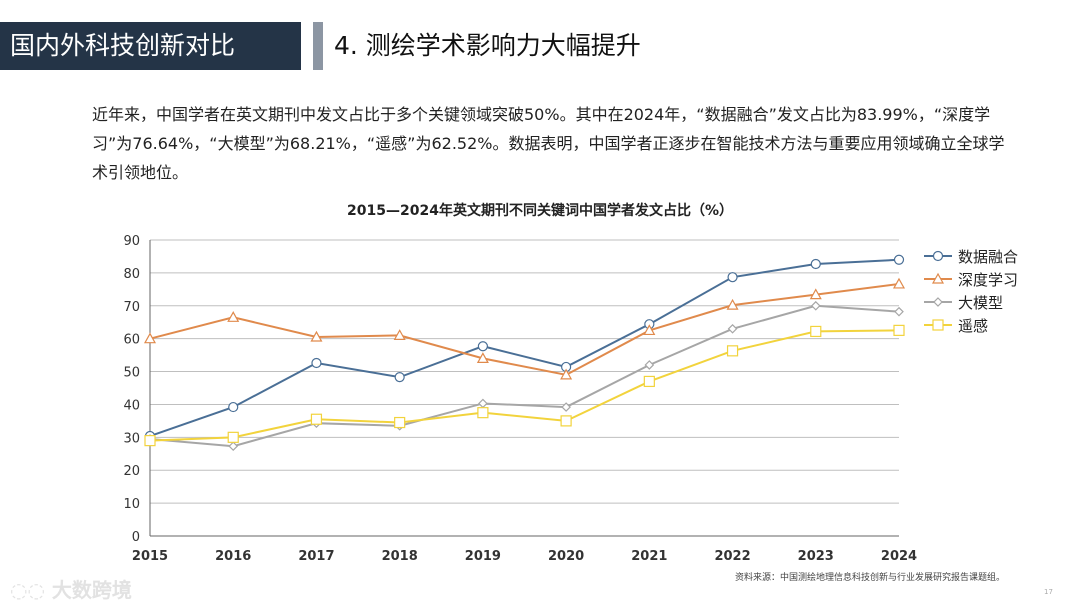 The height and width of the screenshot is (608, 1080). I want to click on chart-title: 2015—2024年英文期刊不同关键词中国学者发文占比（%）, so click(540, 211).